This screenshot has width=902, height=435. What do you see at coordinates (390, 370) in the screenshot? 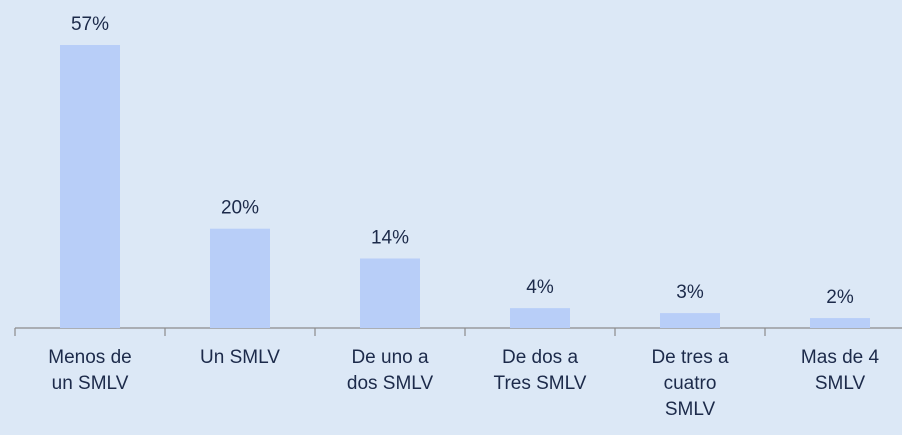
I see `x-tick-label: De uno a dos SMLV` at bounding box center [390, 370].